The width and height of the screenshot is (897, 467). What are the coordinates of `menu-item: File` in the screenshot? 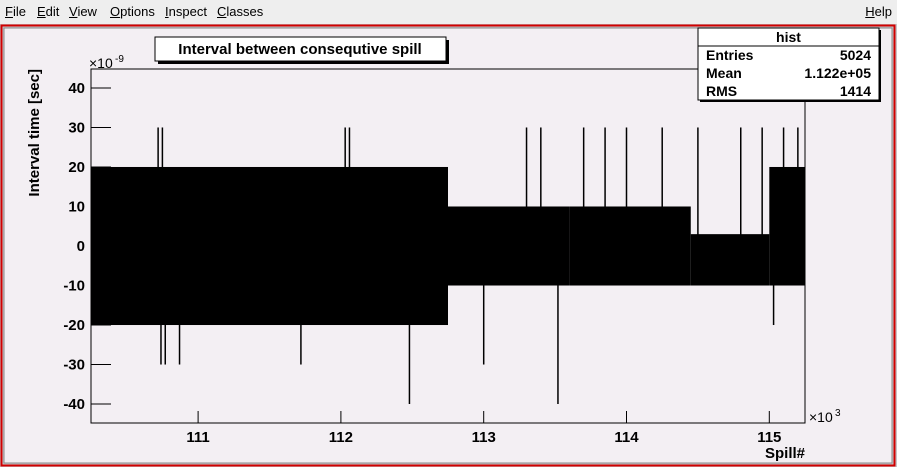 It's located at (15, 11).